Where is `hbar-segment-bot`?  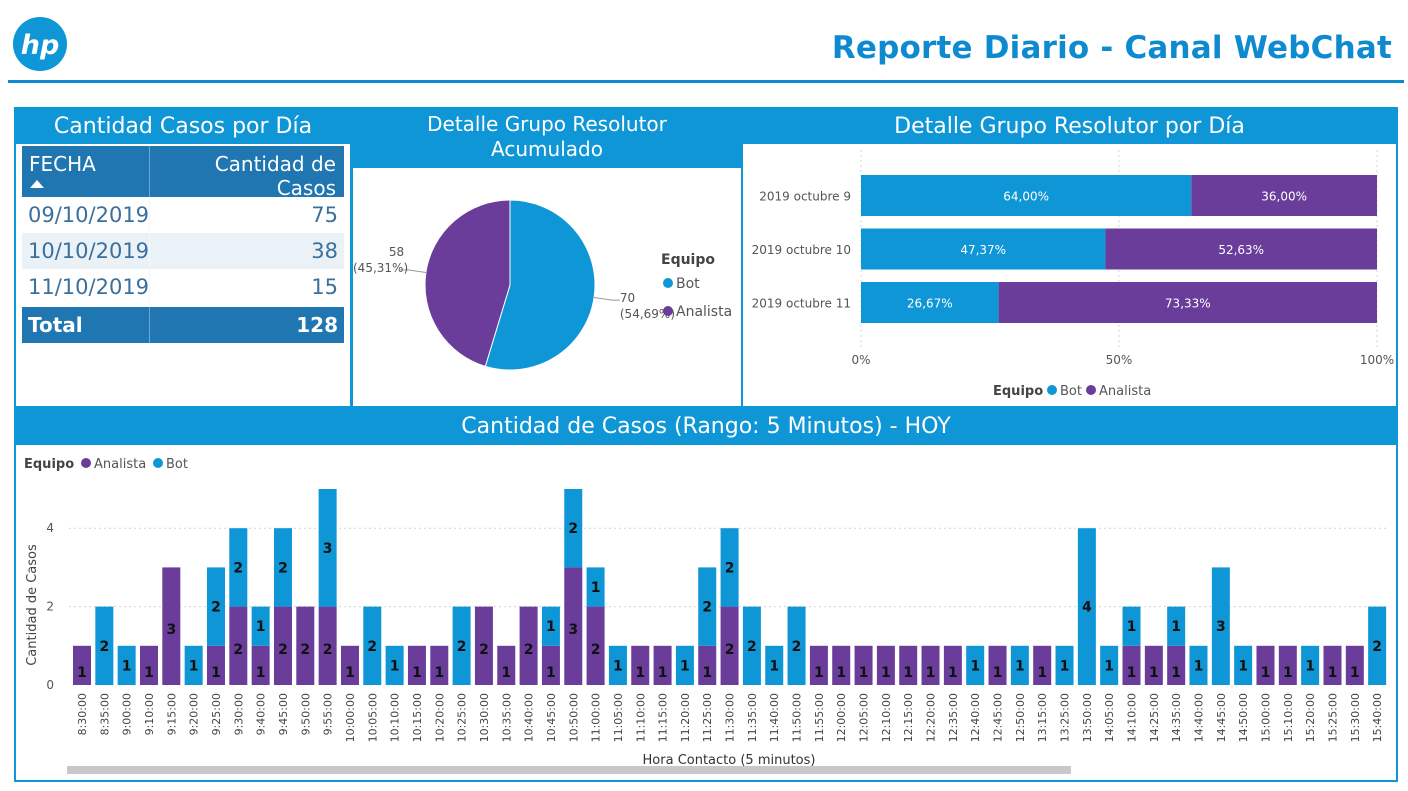
hbar-segment-bot is located at coordinates (930, 302).